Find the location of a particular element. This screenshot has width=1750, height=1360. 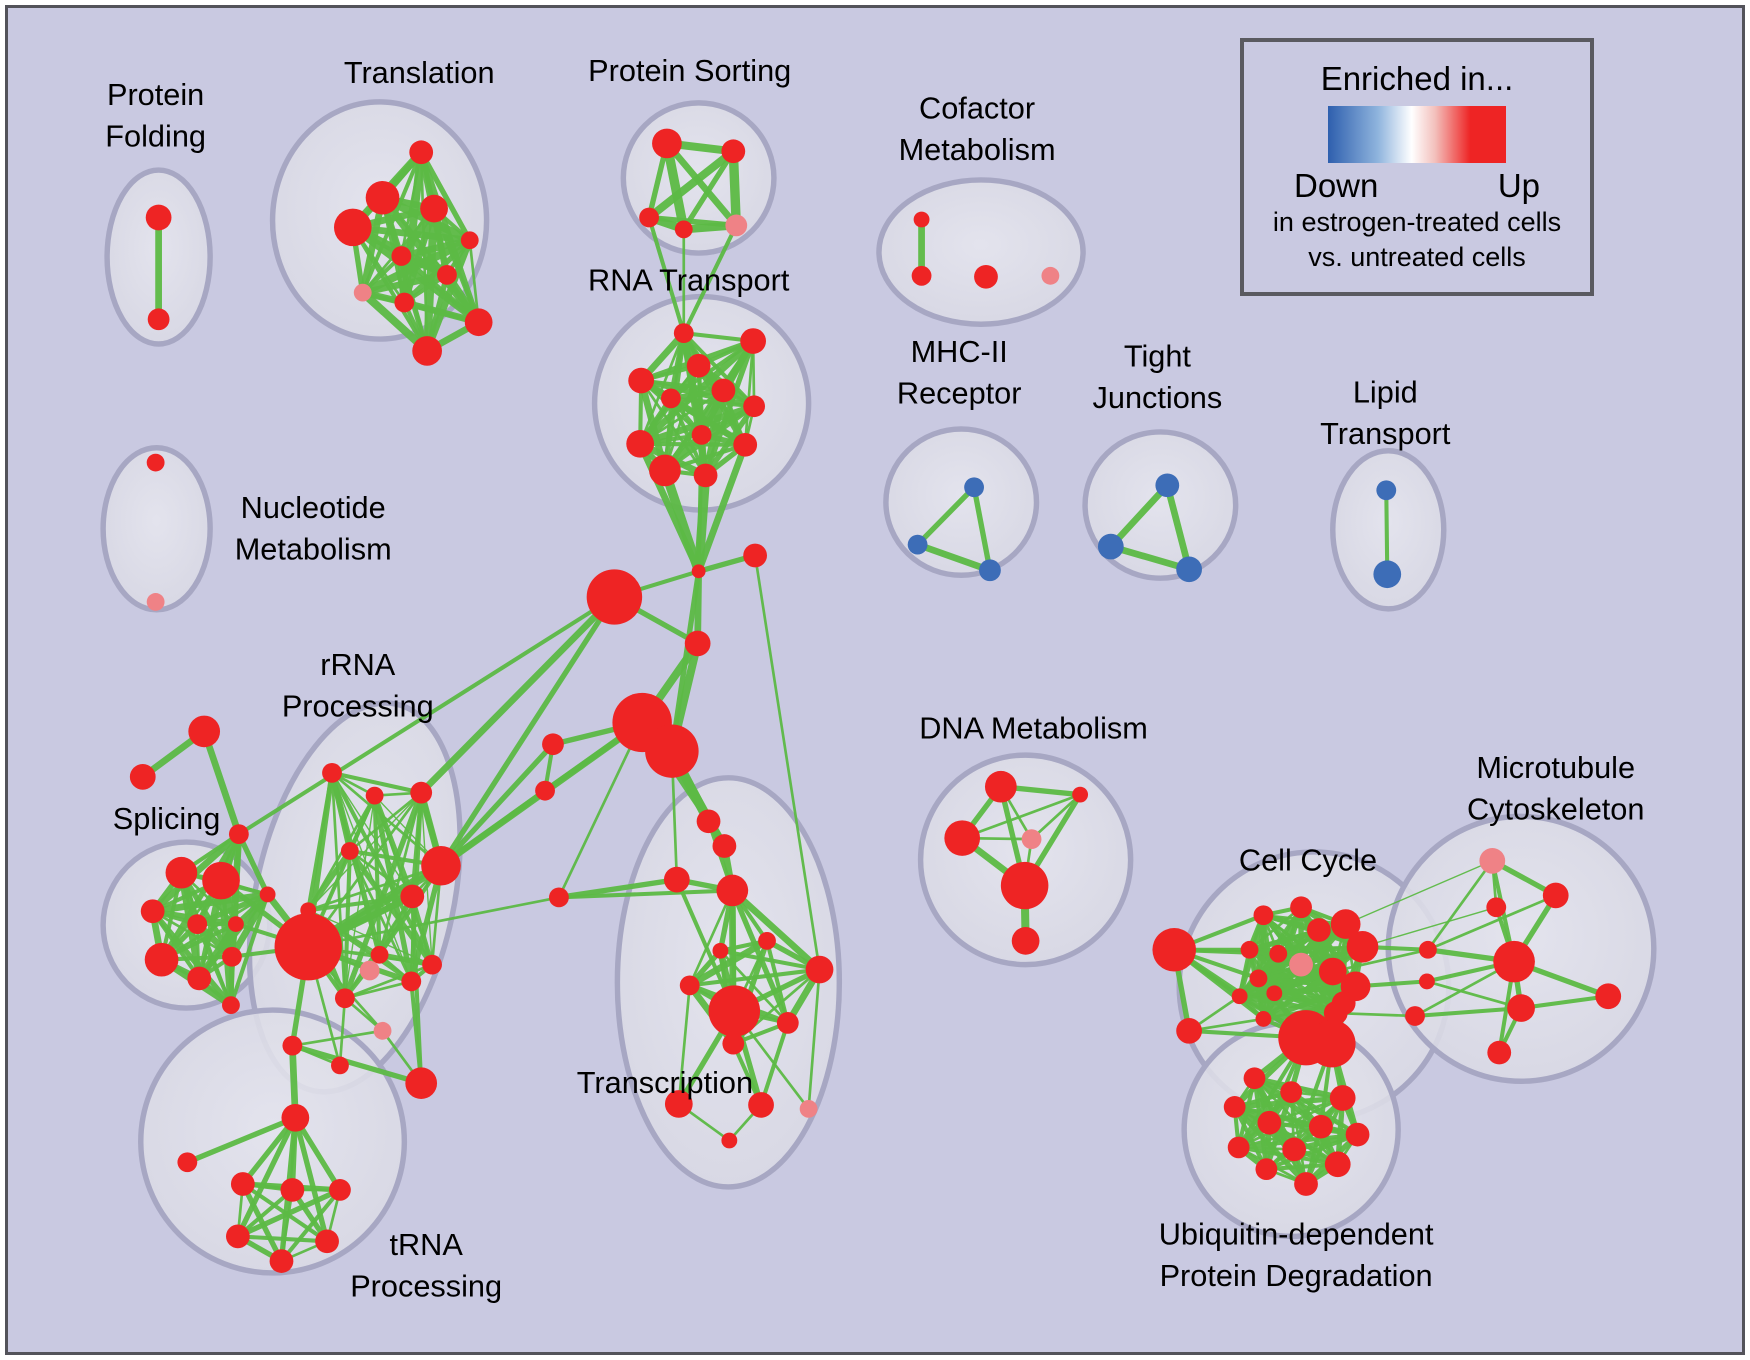

legend-up-label: Up is located at coordinates (1518, 185).